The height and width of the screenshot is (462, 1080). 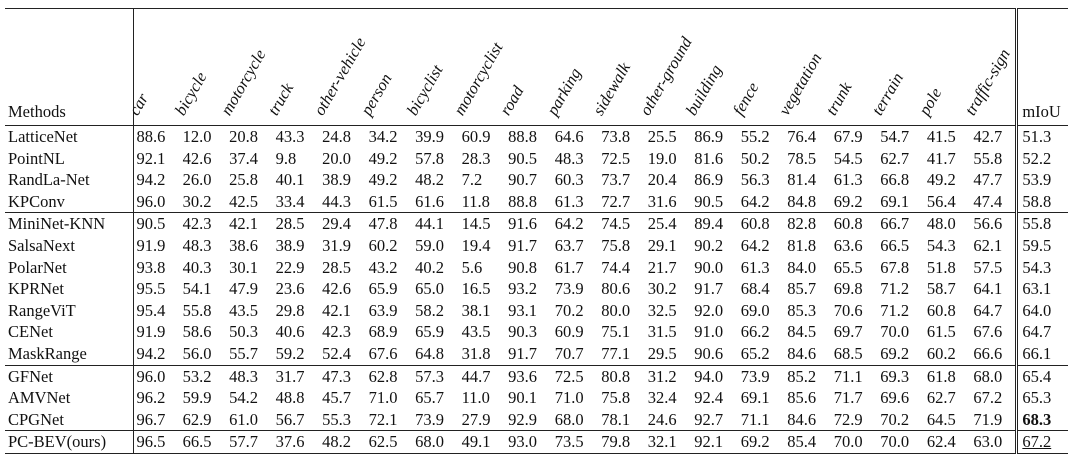 What do you see at coordinates (243, 267) in the screenshot?
I see `score-cell: 30.1` at bounding box center [243, 267].